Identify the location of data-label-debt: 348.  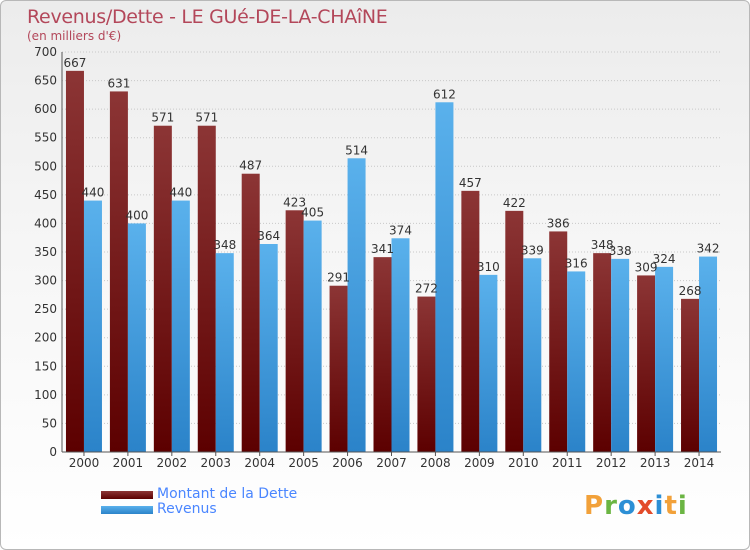
(602, 245).